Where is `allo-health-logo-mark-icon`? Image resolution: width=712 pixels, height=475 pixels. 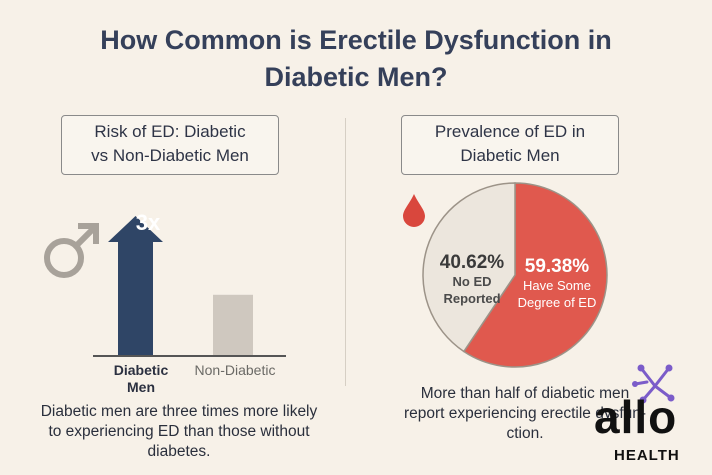 allo-health-logo-mark-icon is located at coordinates (653, 384).